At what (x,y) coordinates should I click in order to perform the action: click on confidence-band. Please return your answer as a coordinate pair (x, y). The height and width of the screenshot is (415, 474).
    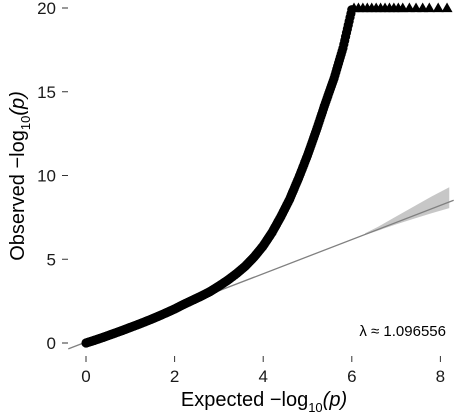
    Looking at the image, I should click on (407, 211).